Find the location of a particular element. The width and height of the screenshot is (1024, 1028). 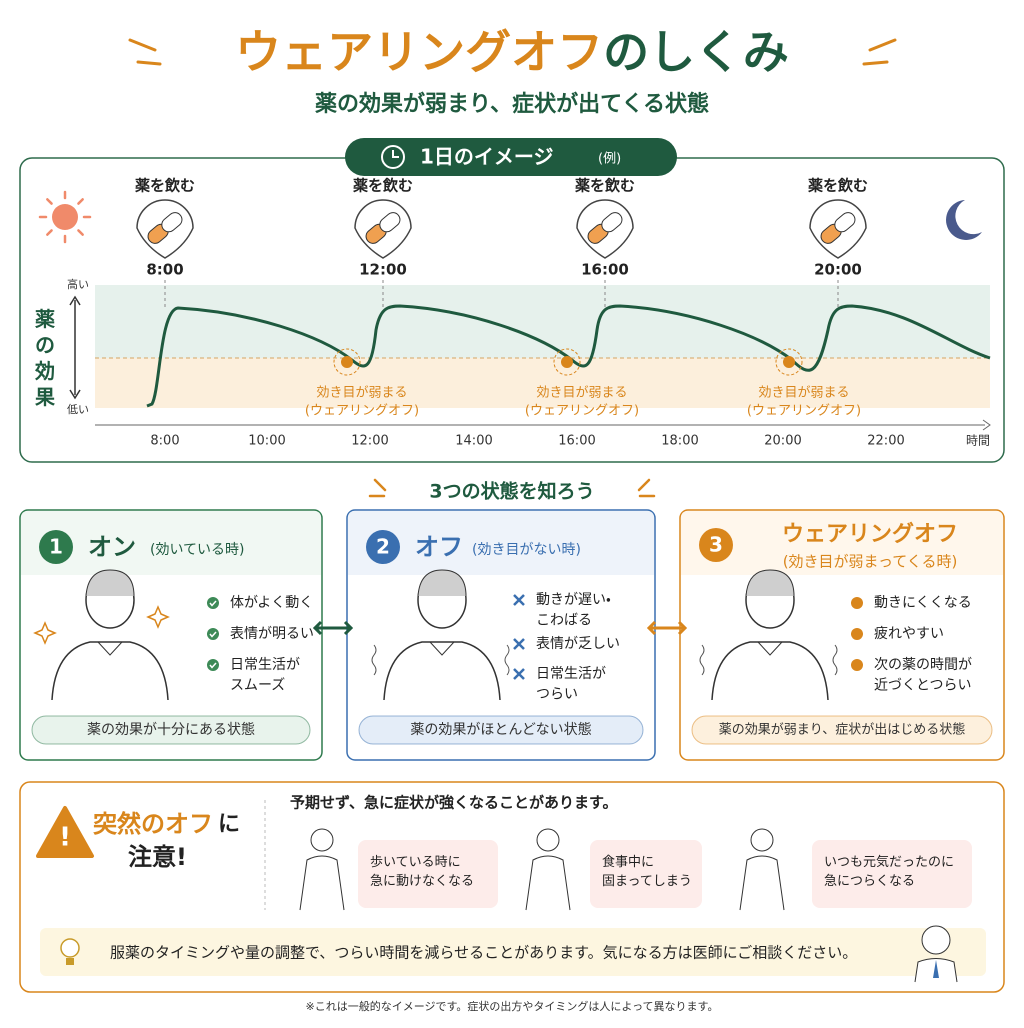

title: ウェアリングオフのしくみ is located at coordinates (512, 52).